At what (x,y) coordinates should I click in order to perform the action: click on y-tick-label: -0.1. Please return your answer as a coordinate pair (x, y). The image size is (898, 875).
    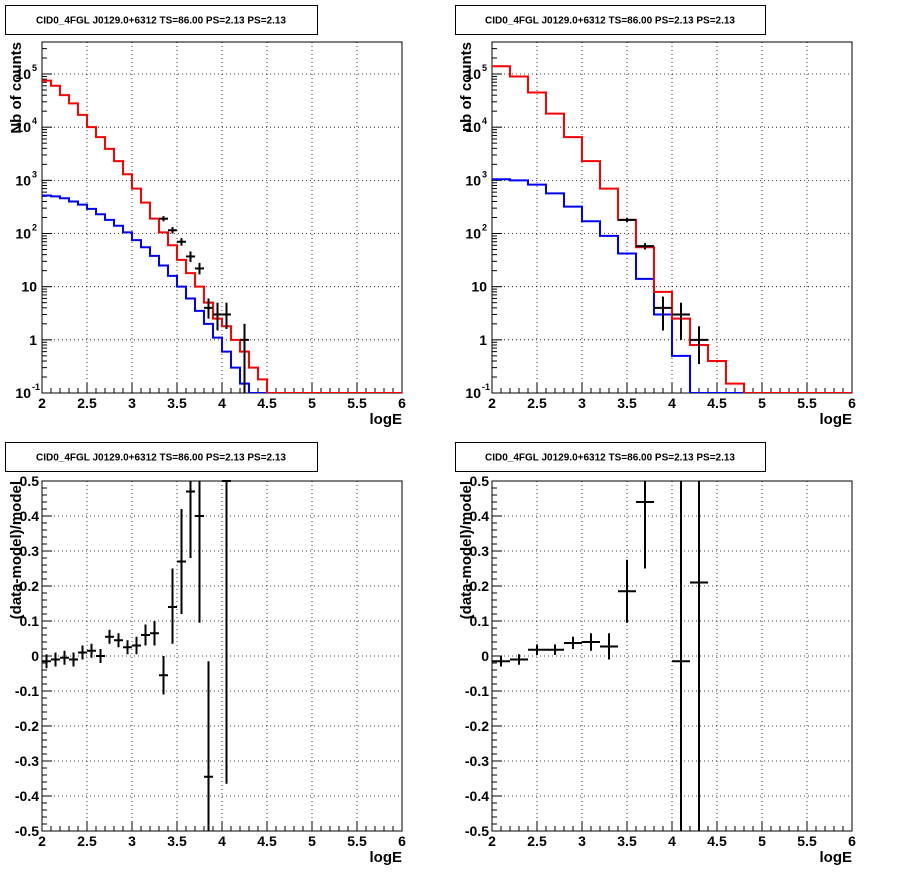
    Looking at the image, I should click on (477, 691).